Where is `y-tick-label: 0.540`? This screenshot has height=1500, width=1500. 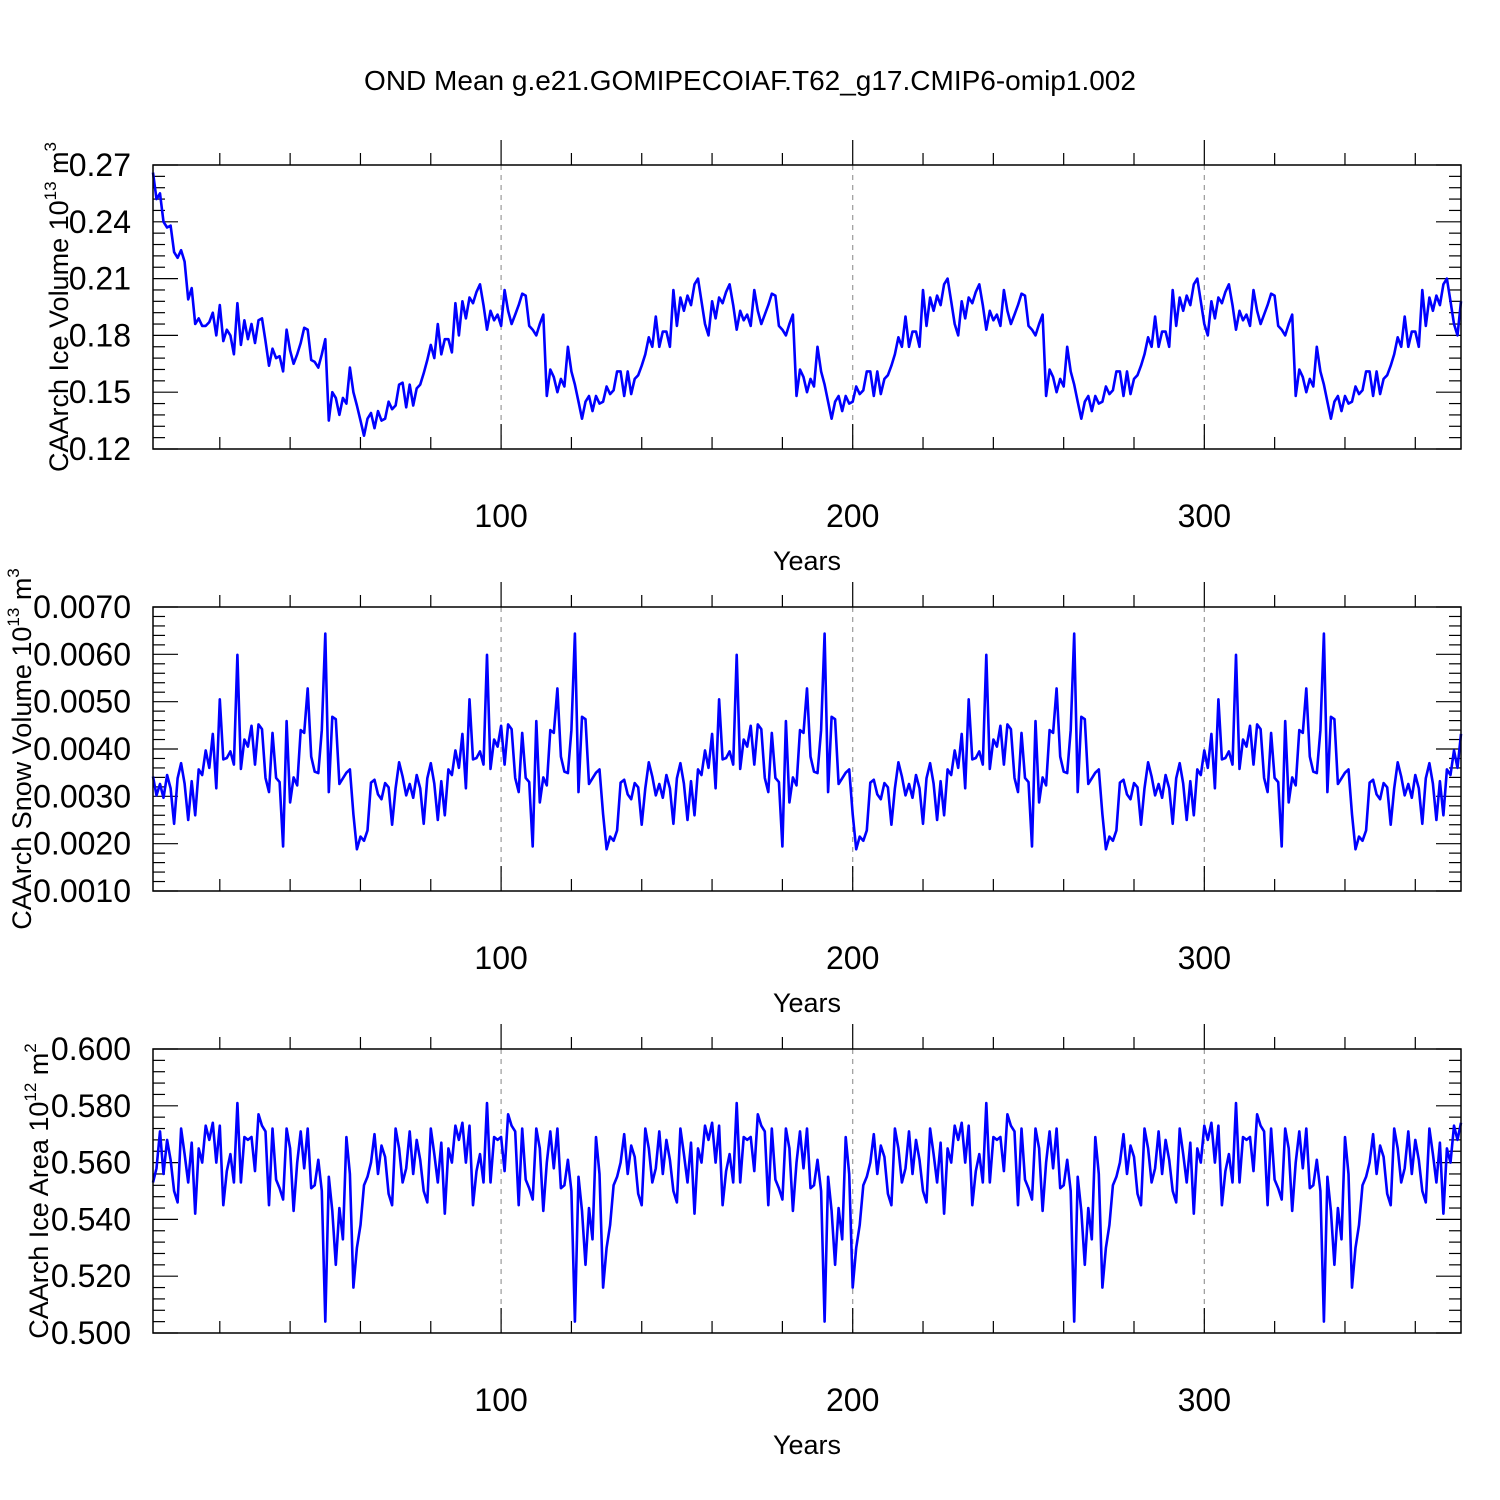 y-tick-label: 0.540 is located at coordinates (91, 1219).